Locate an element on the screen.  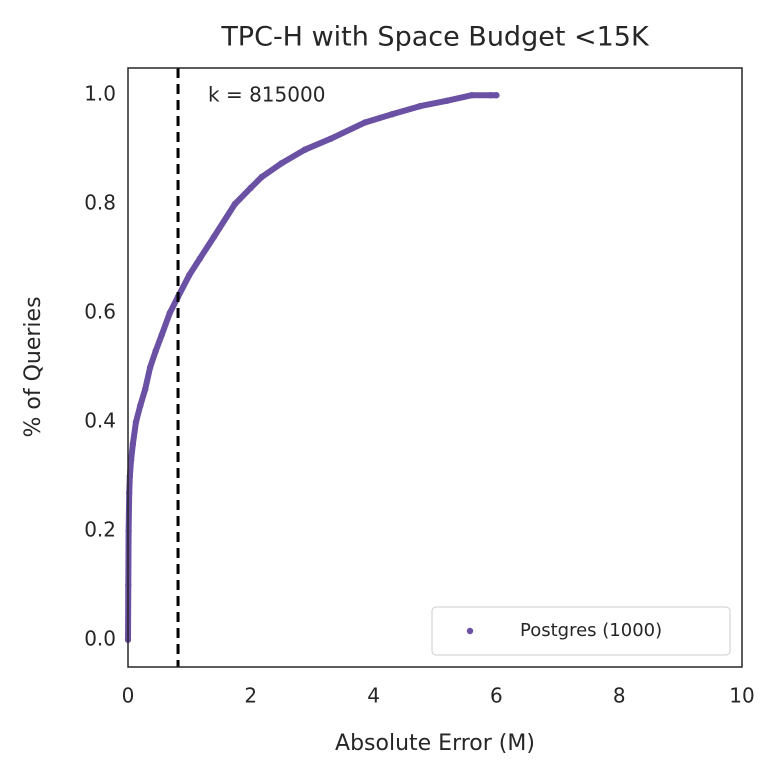
y-tick-label: 0.6 is located at coordinates (100, 312).